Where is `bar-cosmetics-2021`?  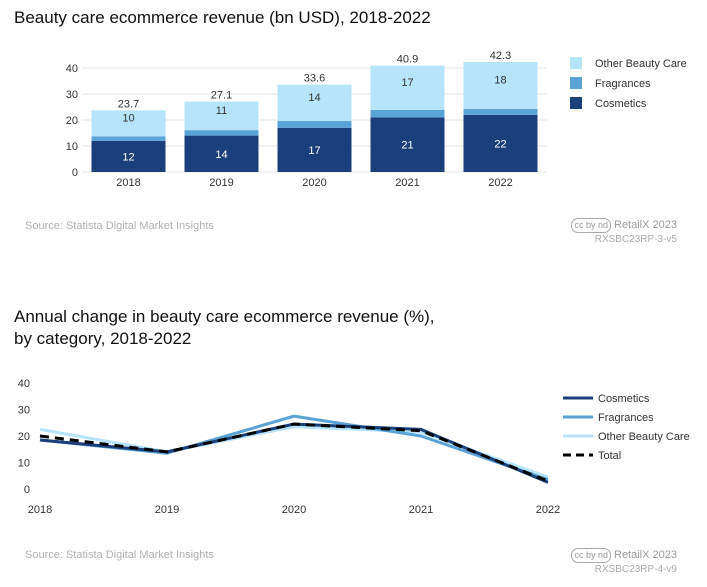
bar-cosmetics-2021 is located at coordinates (407, 144).